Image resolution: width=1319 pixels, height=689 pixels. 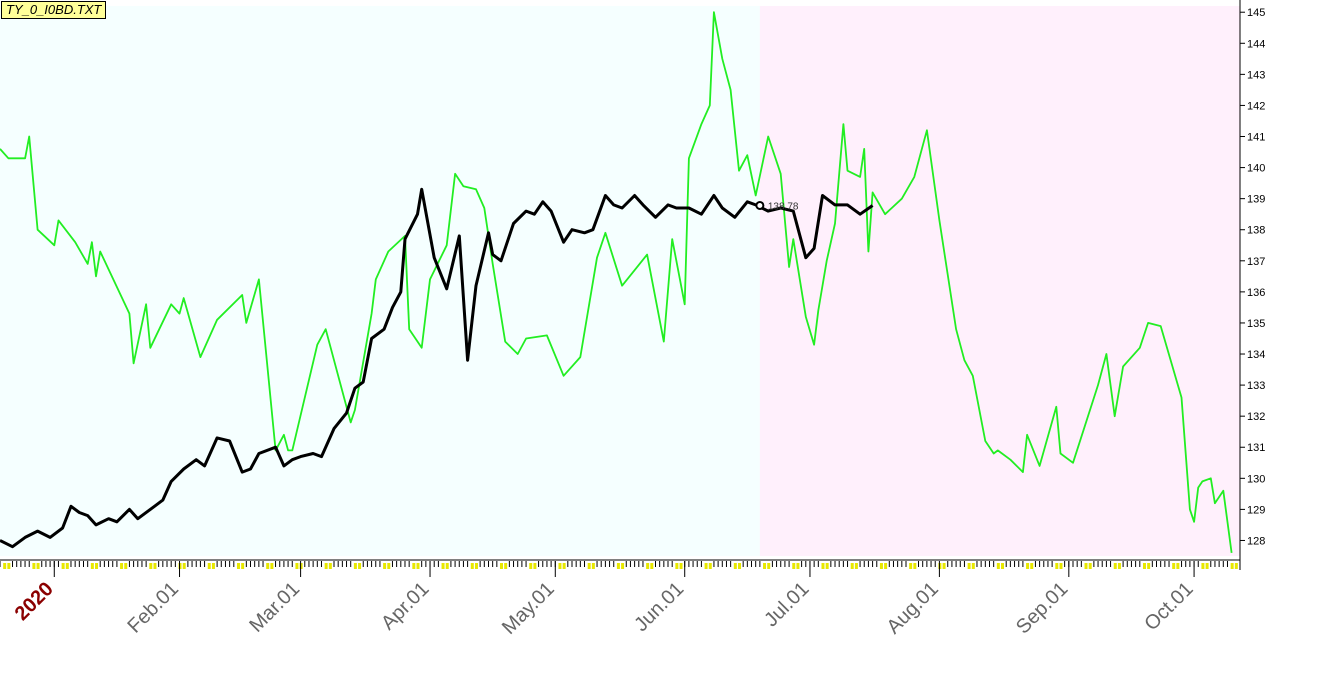 I want to click on y-tick-label: 144, so click(x=1256, y=44).